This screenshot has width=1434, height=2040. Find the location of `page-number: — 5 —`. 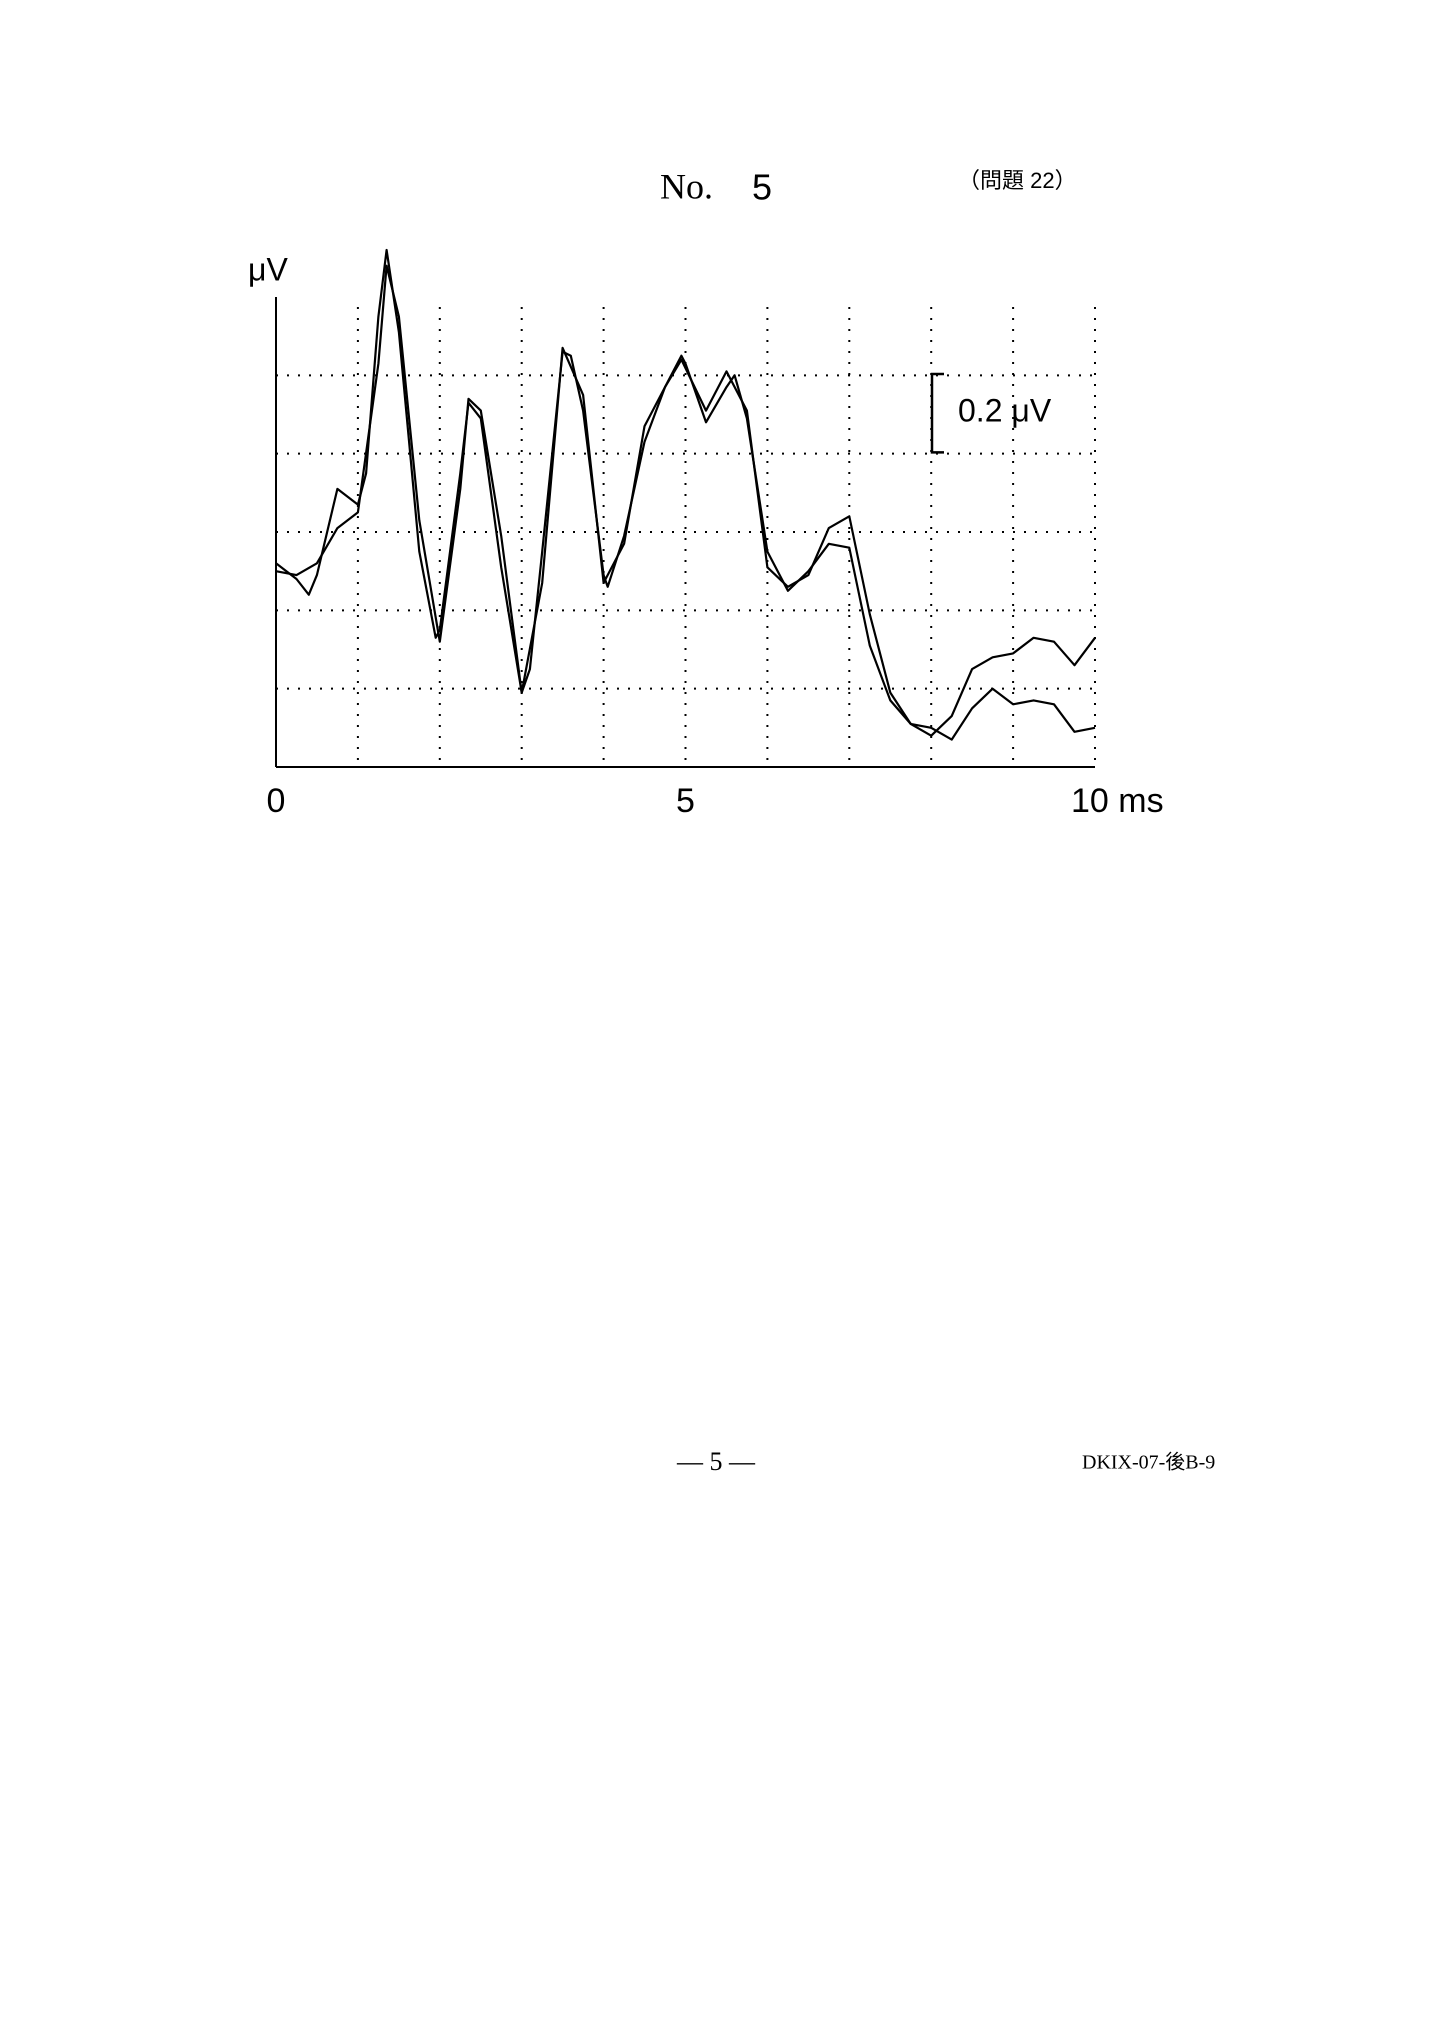

page-number: — 5 — is located at coordinates (716, 1461).